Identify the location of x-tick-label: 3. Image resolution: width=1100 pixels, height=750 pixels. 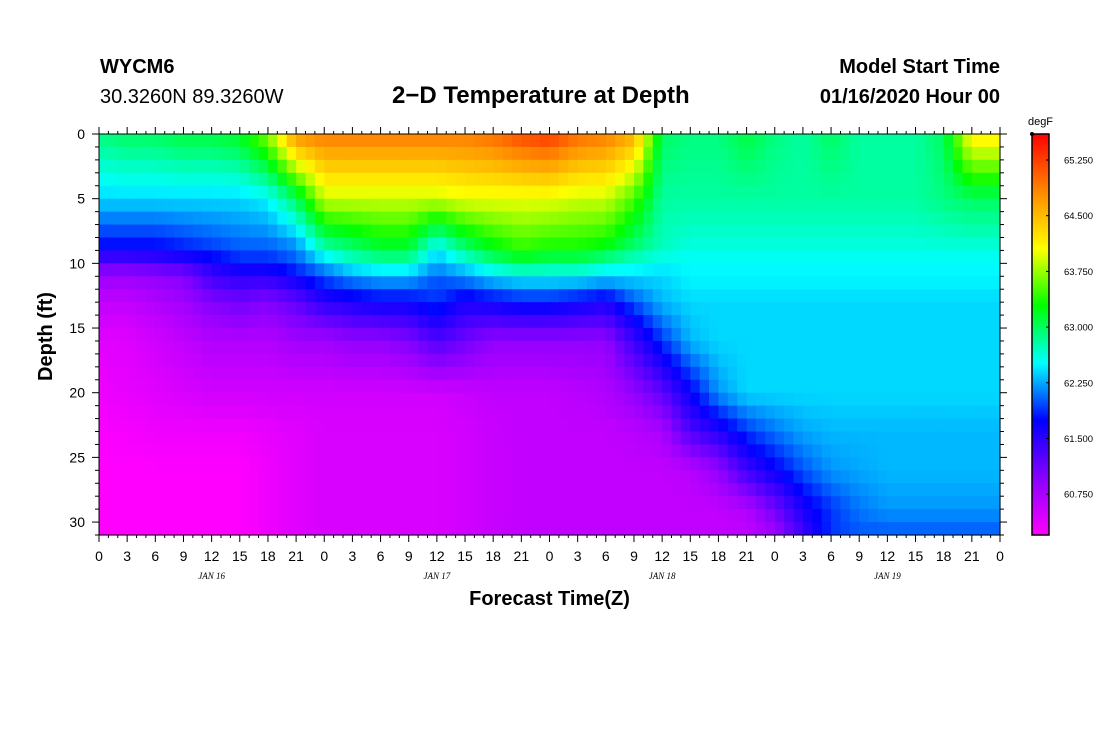
(578, 556).